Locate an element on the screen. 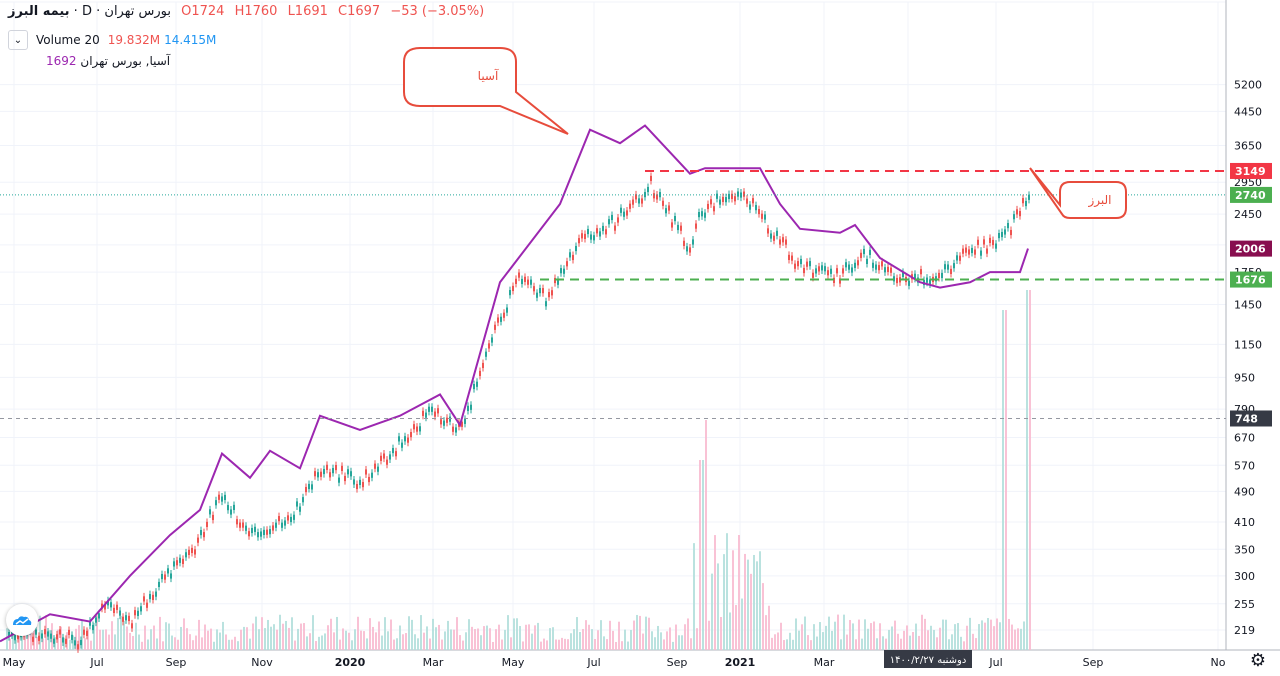 This screenshot has height=676, width=1280. callout-alborz is located at coordinates (1078, 193).